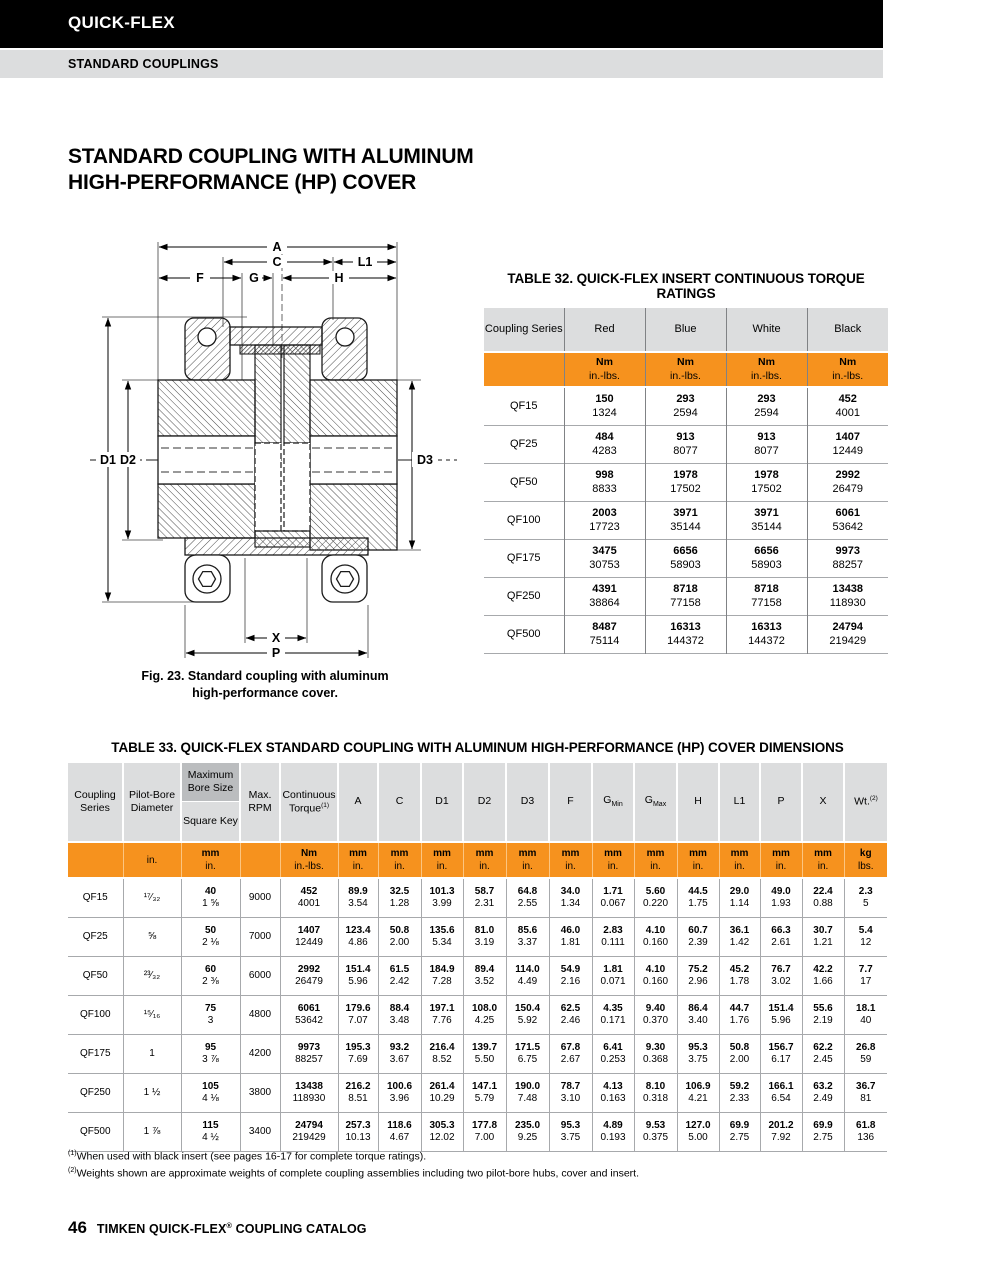 This screenshot has height=1280, width=1000. Describe the element at coordinates (265, 676) in the screenshot. I see `figure-caption-line1: Fig. 23. Standard coupling with aluminum` at that location.